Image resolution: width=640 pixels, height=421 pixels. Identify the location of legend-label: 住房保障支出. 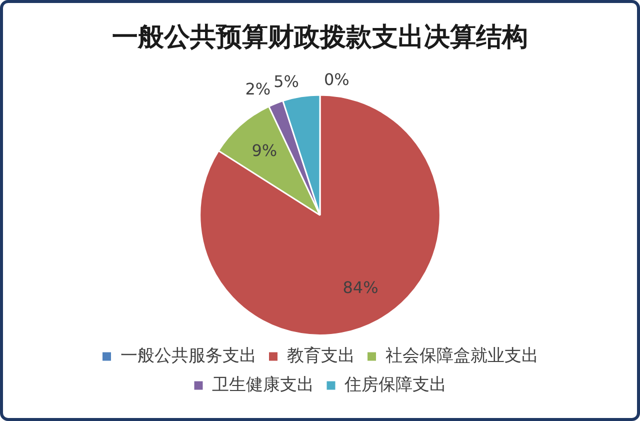
(395, 384).